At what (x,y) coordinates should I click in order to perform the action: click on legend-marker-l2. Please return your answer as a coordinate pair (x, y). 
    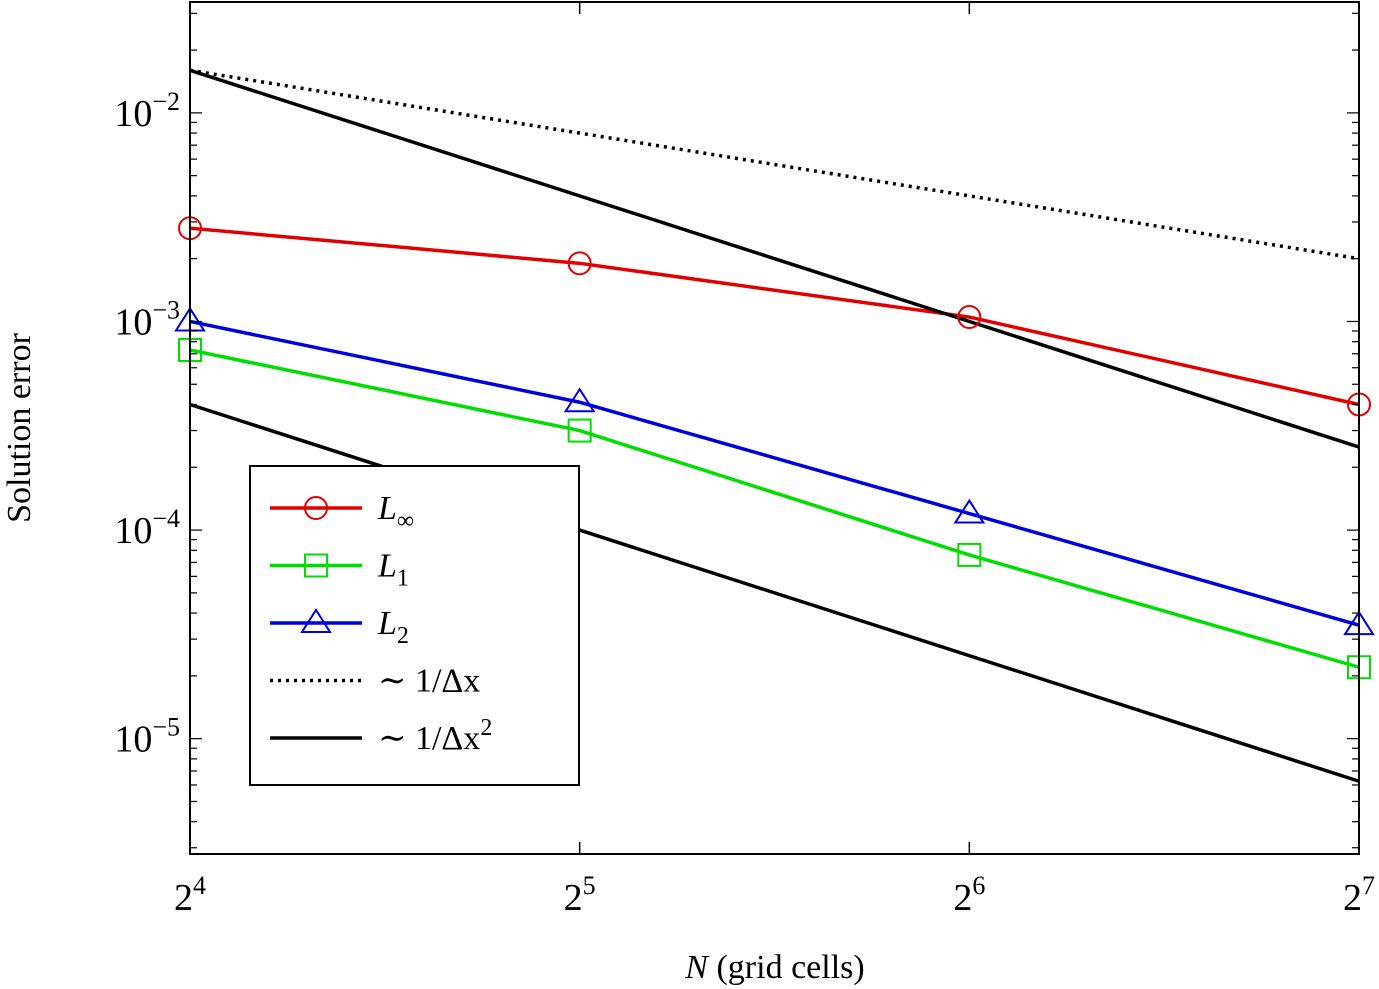
    Looking at the image, I should click on (316, 620).